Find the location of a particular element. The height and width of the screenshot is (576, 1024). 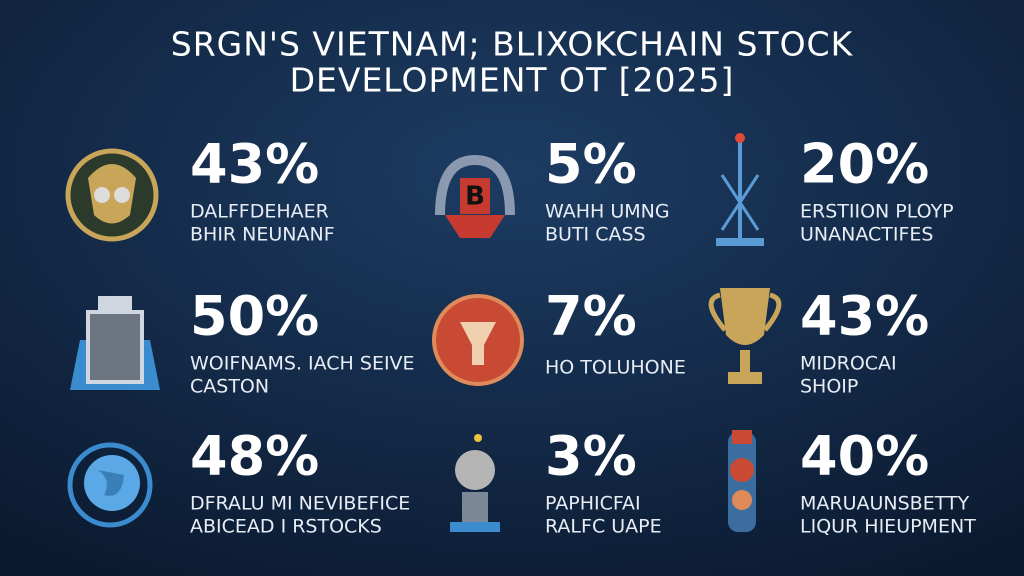

icon-coin is located at coordinates (478, 340).